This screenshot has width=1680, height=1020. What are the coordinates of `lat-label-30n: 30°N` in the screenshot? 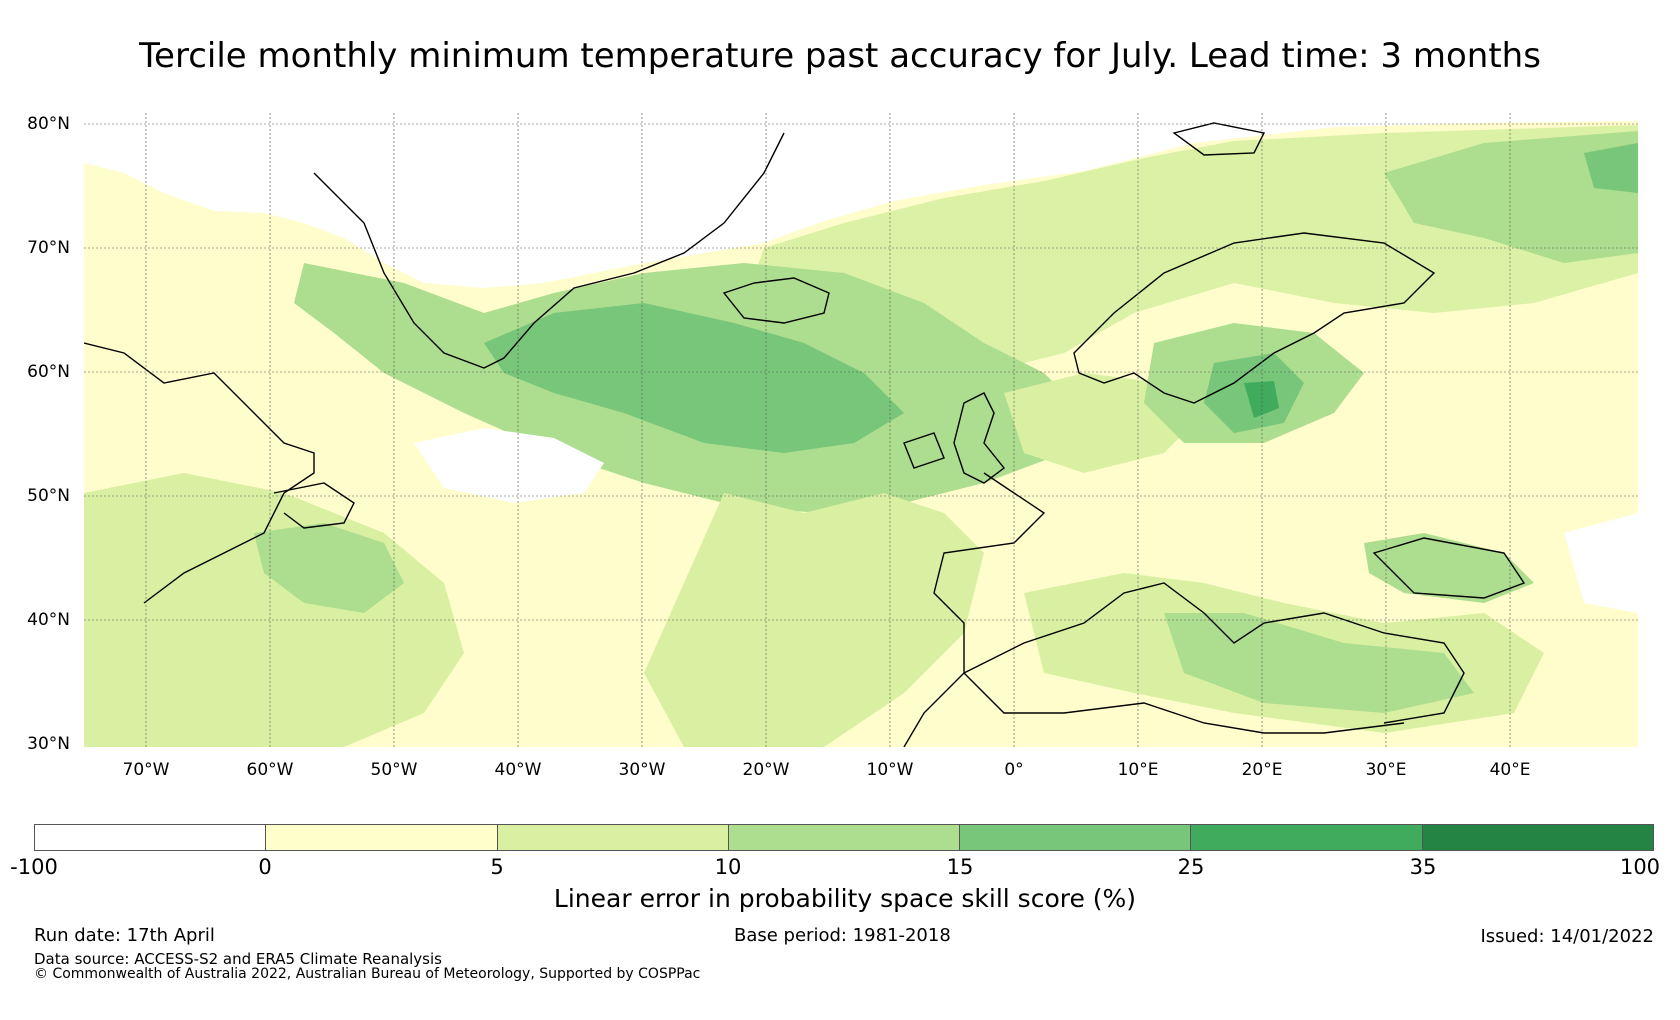 It's located at (48, 744).